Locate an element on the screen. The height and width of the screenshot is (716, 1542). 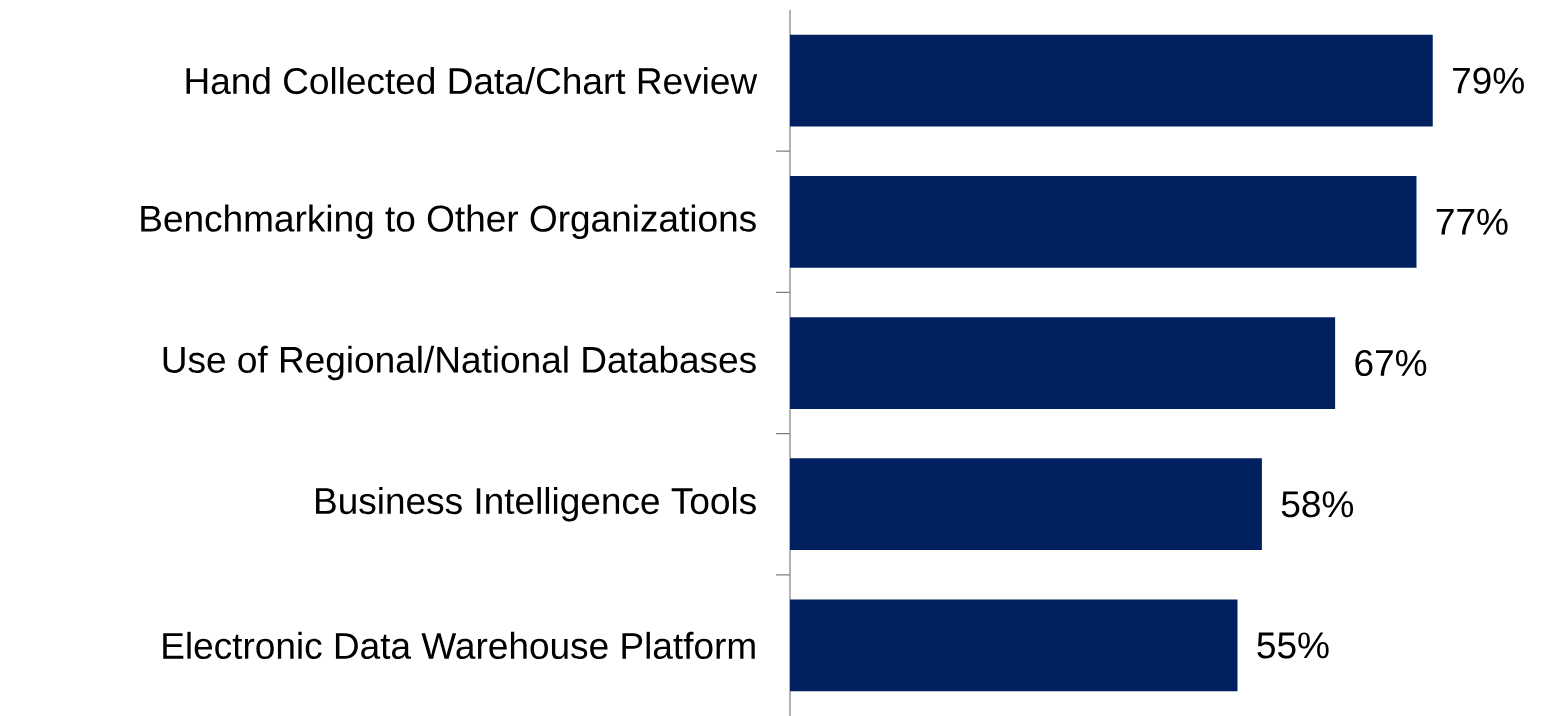
y-tick-label: Business Intelligence Tools is located at coordinates (536, 504).